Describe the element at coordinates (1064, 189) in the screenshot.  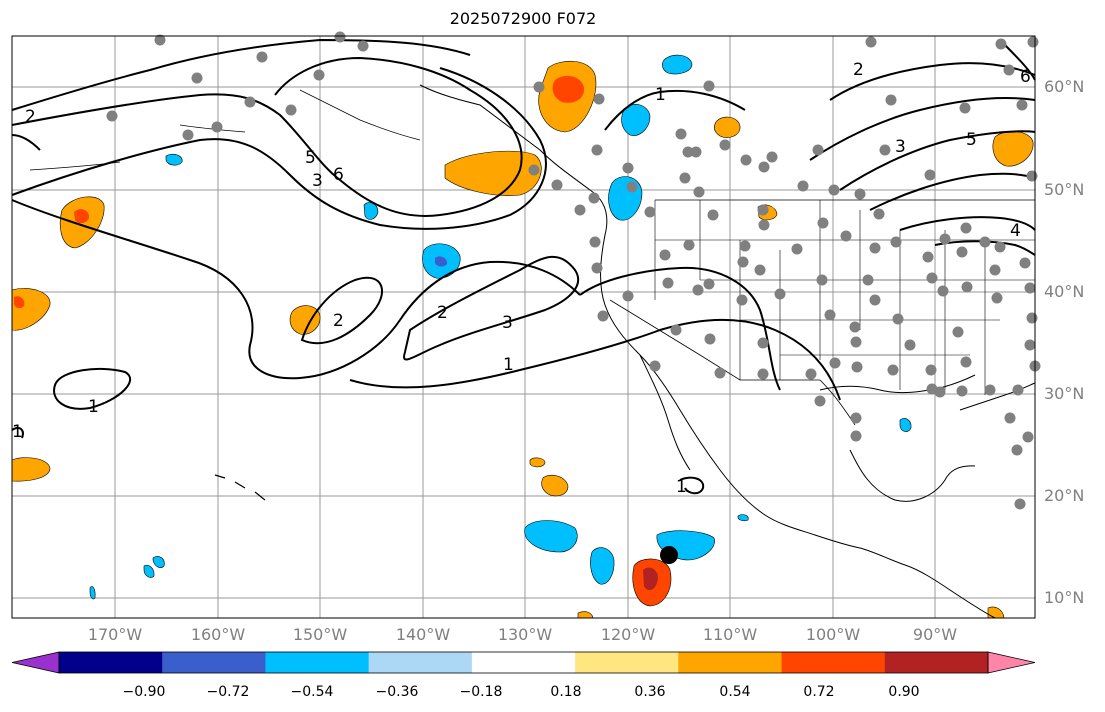
I see `lat-label: 50°N` at that location.